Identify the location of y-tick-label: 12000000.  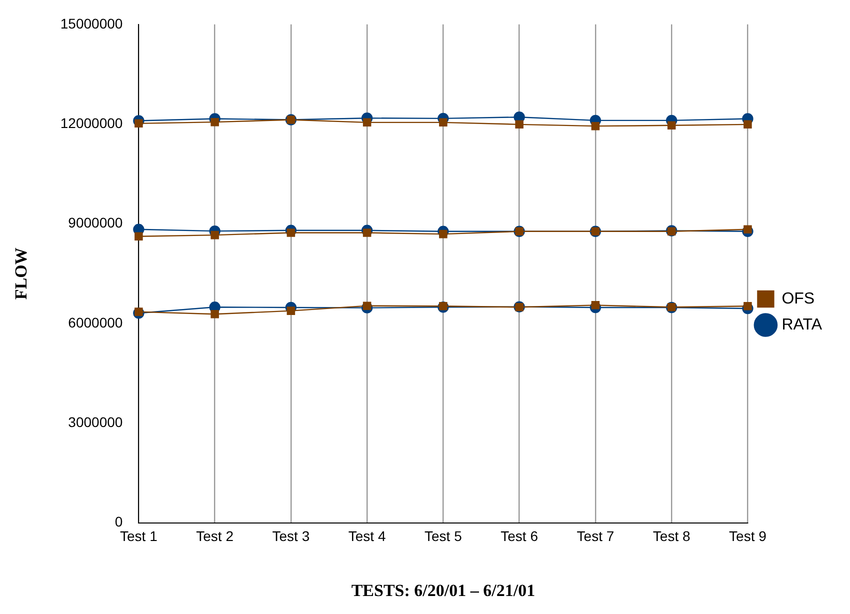
(91, 122).